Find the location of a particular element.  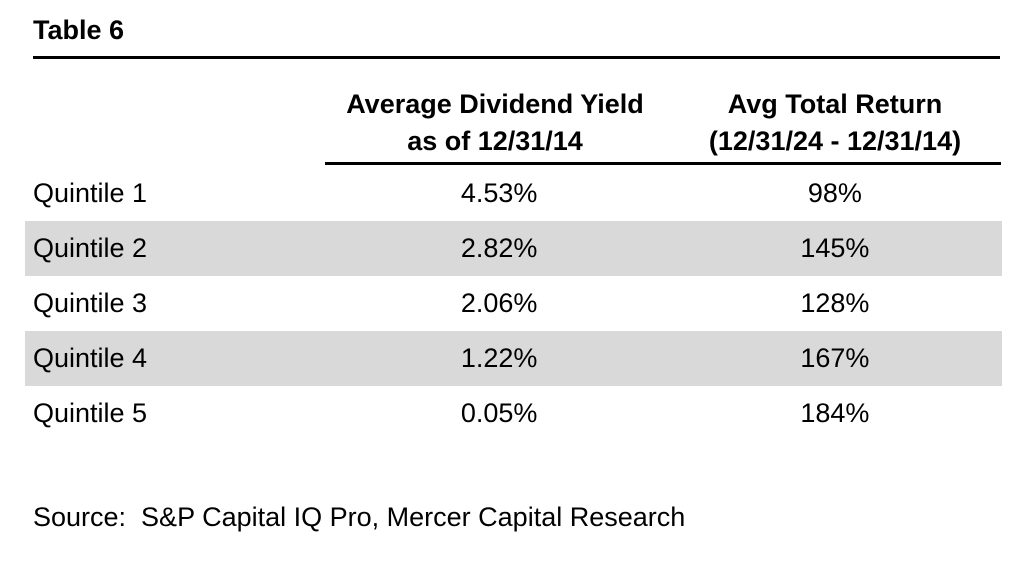

total-return-value: 145% is located at coordinates (835, 248).